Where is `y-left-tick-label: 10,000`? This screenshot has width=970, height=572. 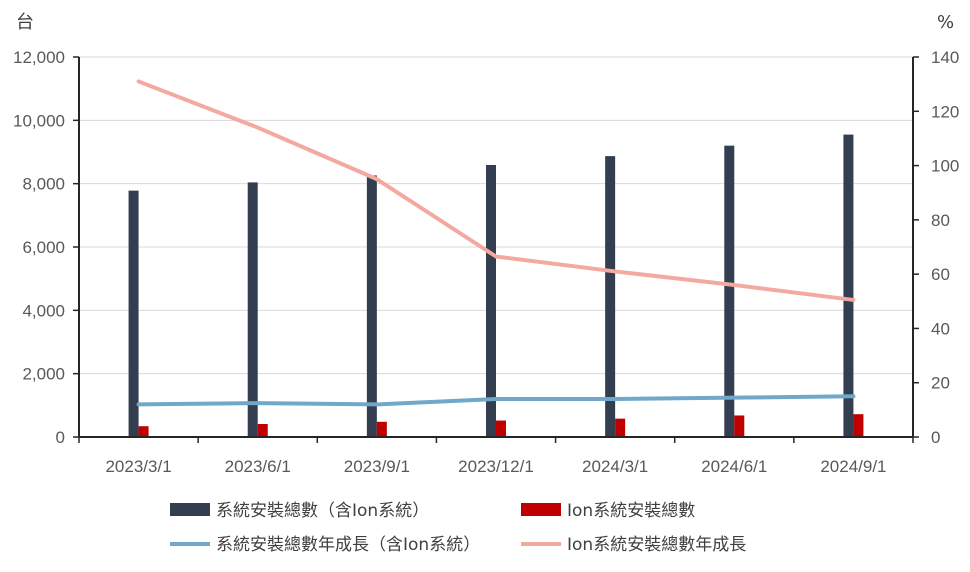
y-left-tick-label: 10,000 is located at coordinates (39, 120).